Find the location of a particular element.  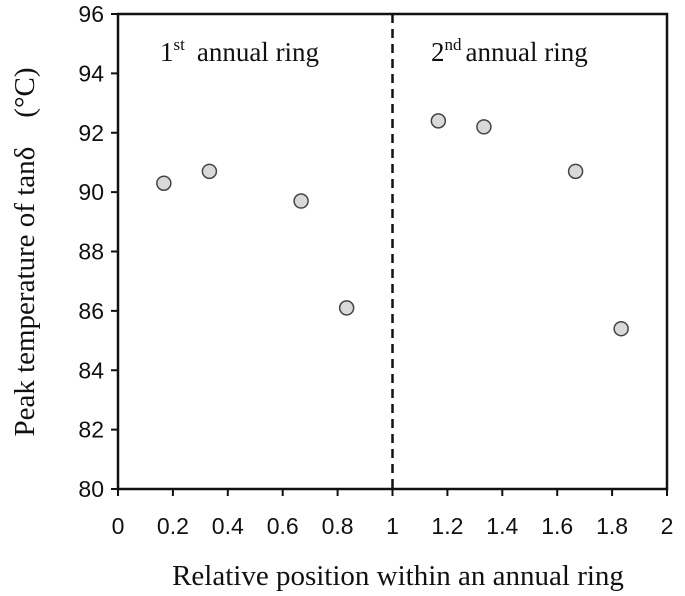

x-tick-label: 1.2 is located at coordinates (447, 526).